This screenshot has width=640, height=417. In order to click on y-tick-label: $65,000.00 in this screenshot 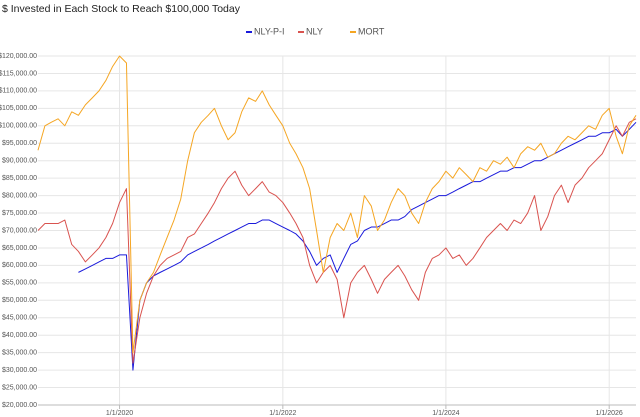, I will do `click(19, 248)`.